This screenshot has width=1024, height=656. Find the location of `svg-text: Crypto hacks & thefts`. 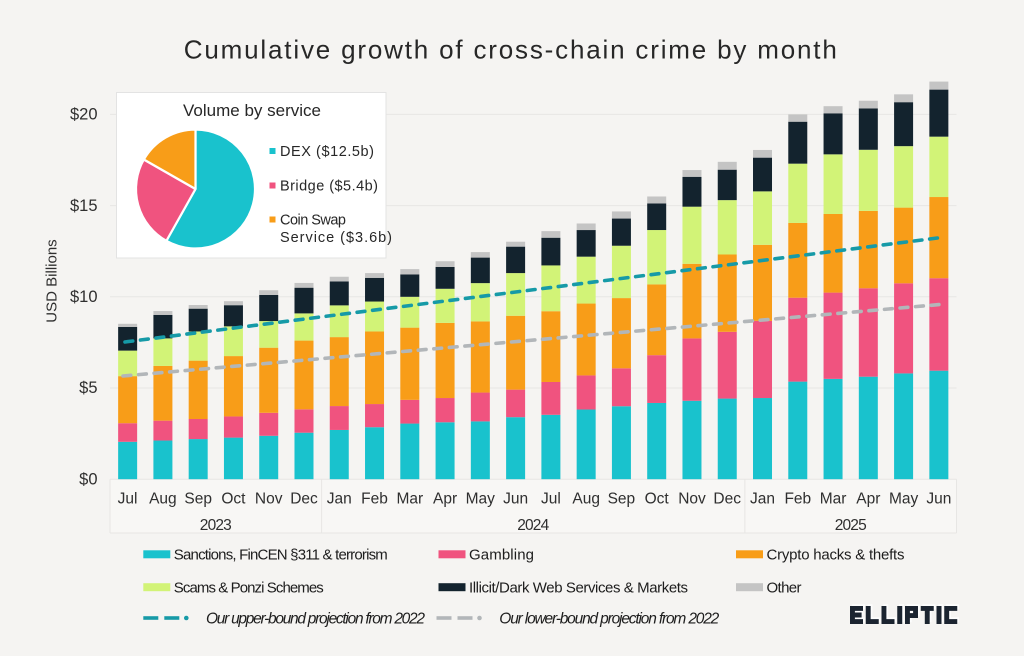

svg-text: Crypto hacks & thefts is located at coordinates (836, 555).